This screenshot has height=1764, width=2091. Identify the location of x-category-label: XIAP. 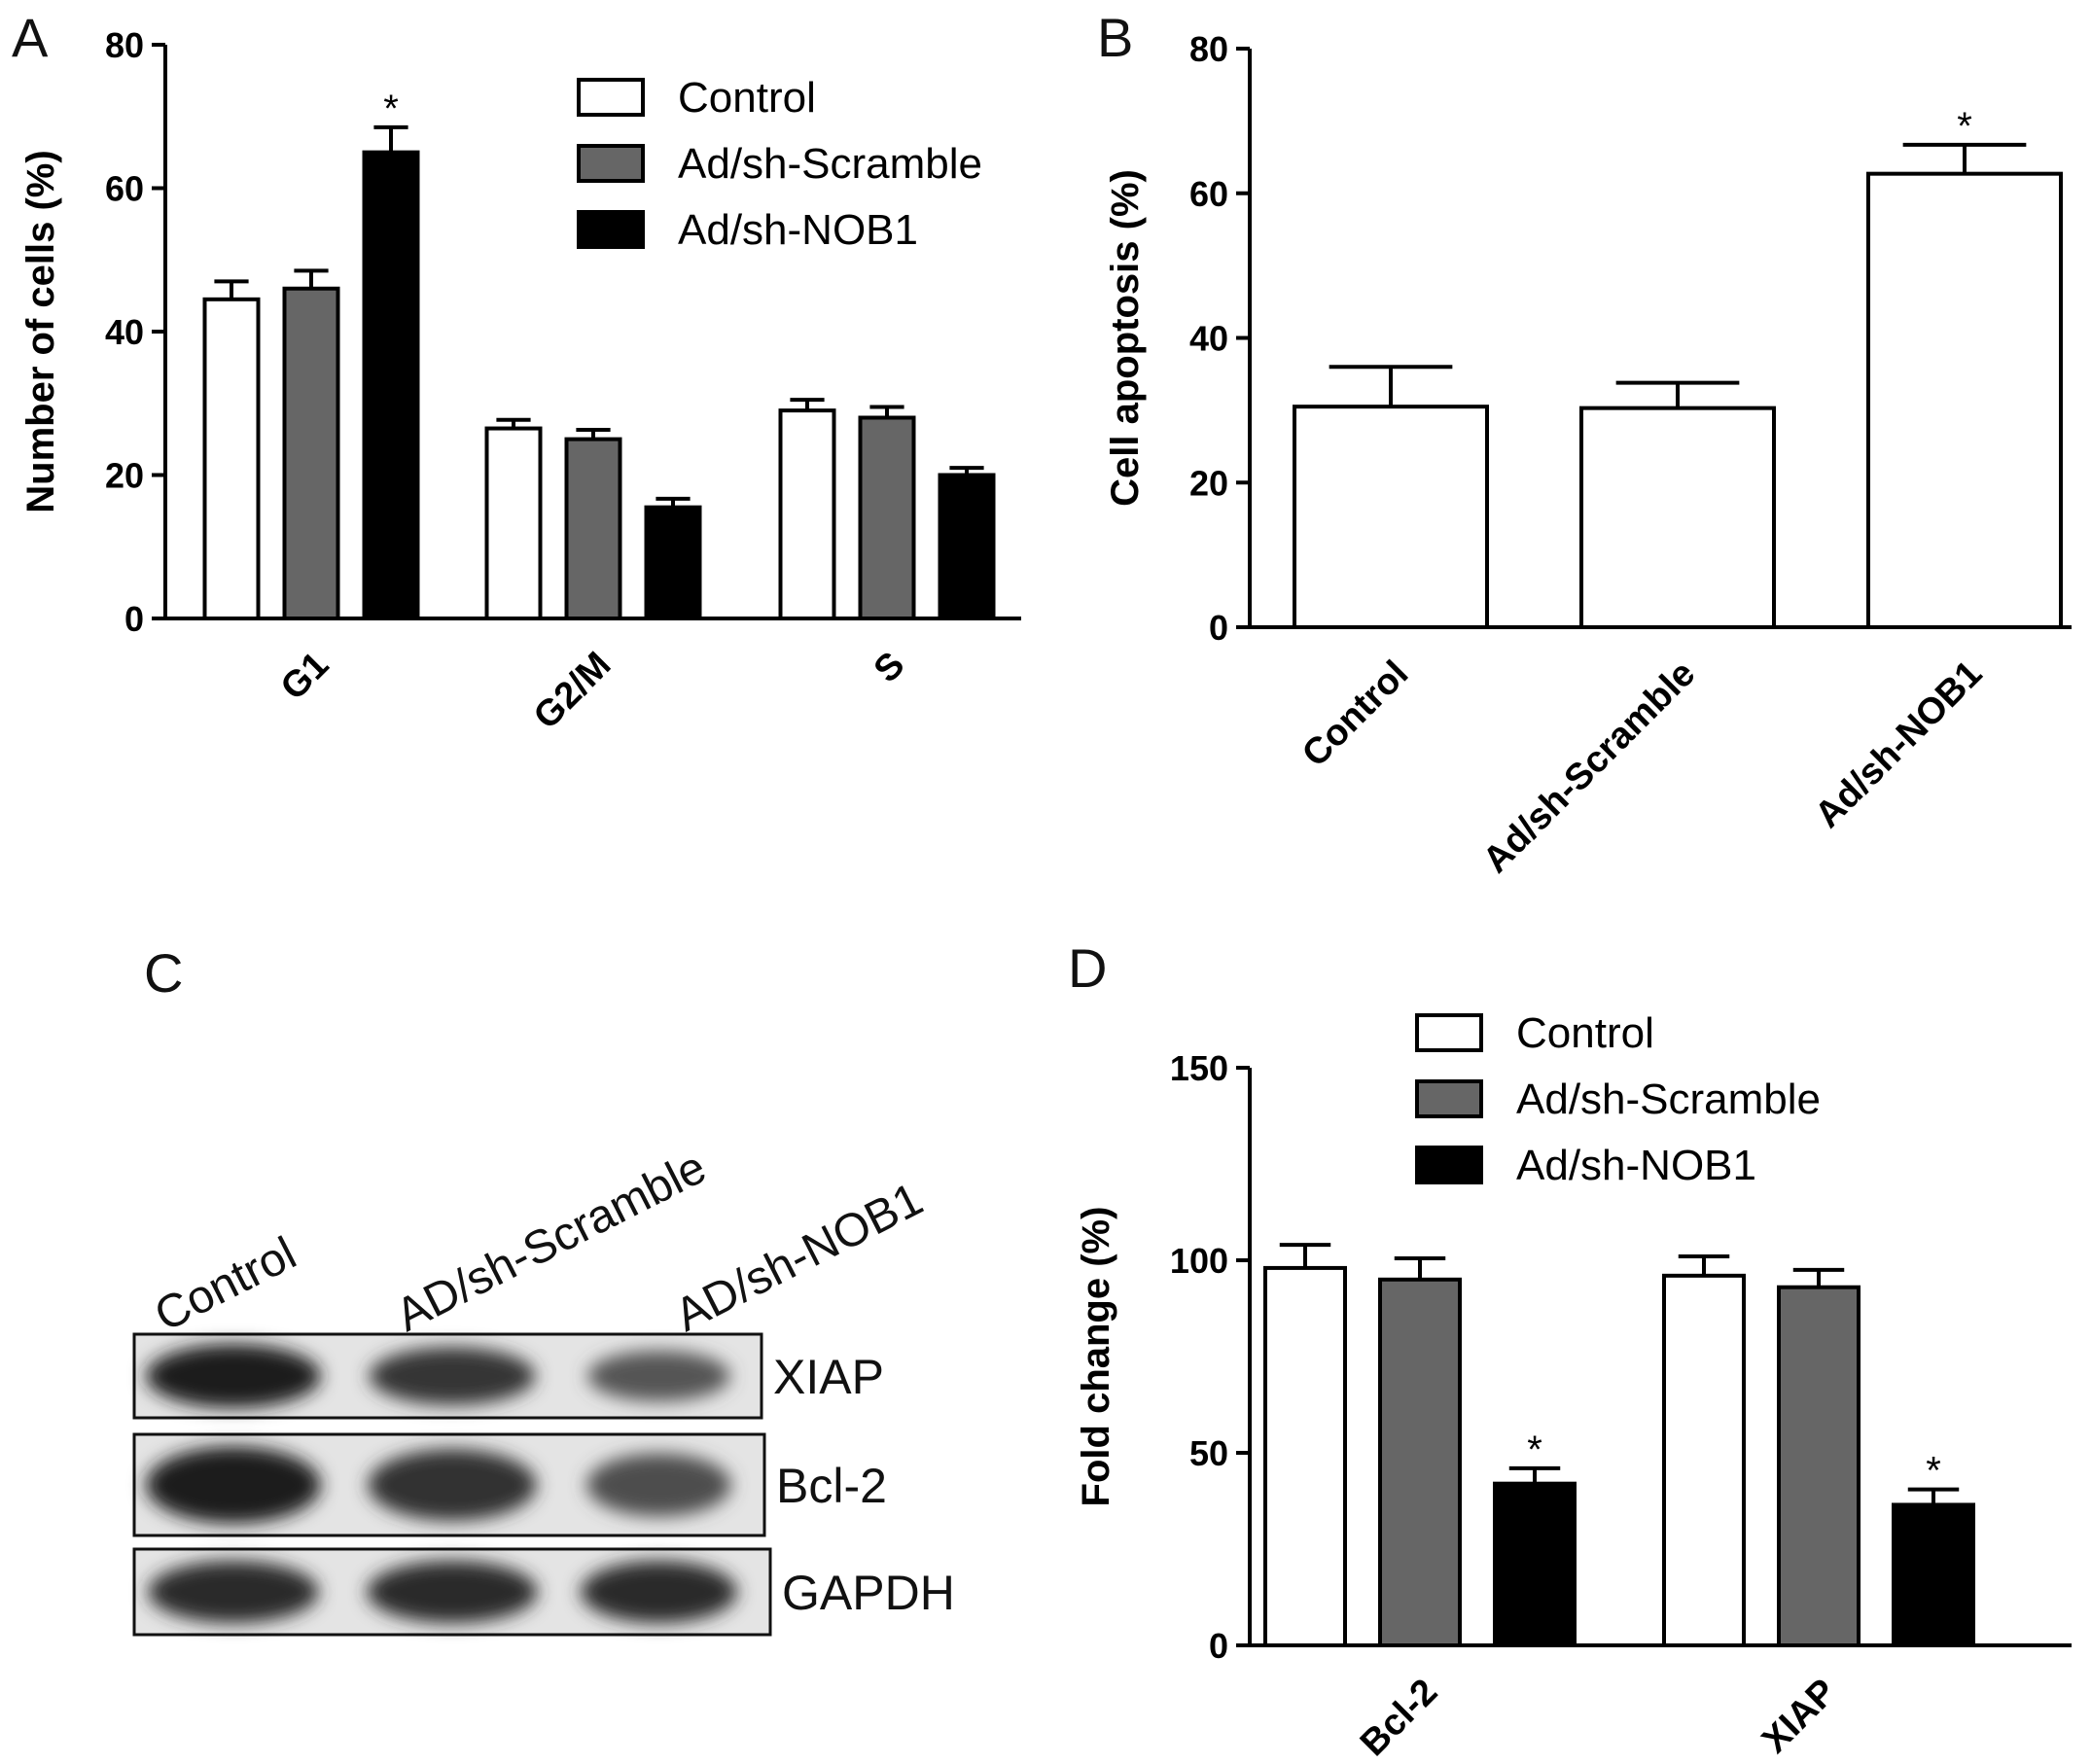
(1799, 1716).